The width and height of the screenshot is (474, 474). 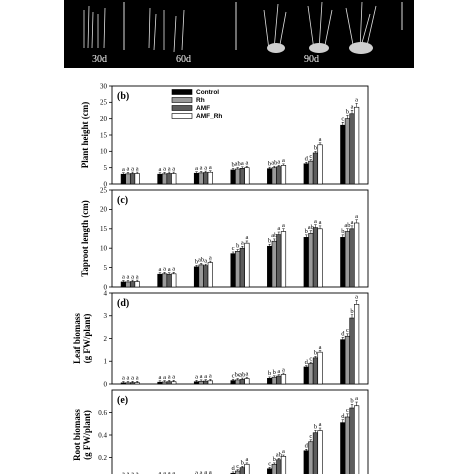 I want to click on root-balls, so click(x=320, y=48).